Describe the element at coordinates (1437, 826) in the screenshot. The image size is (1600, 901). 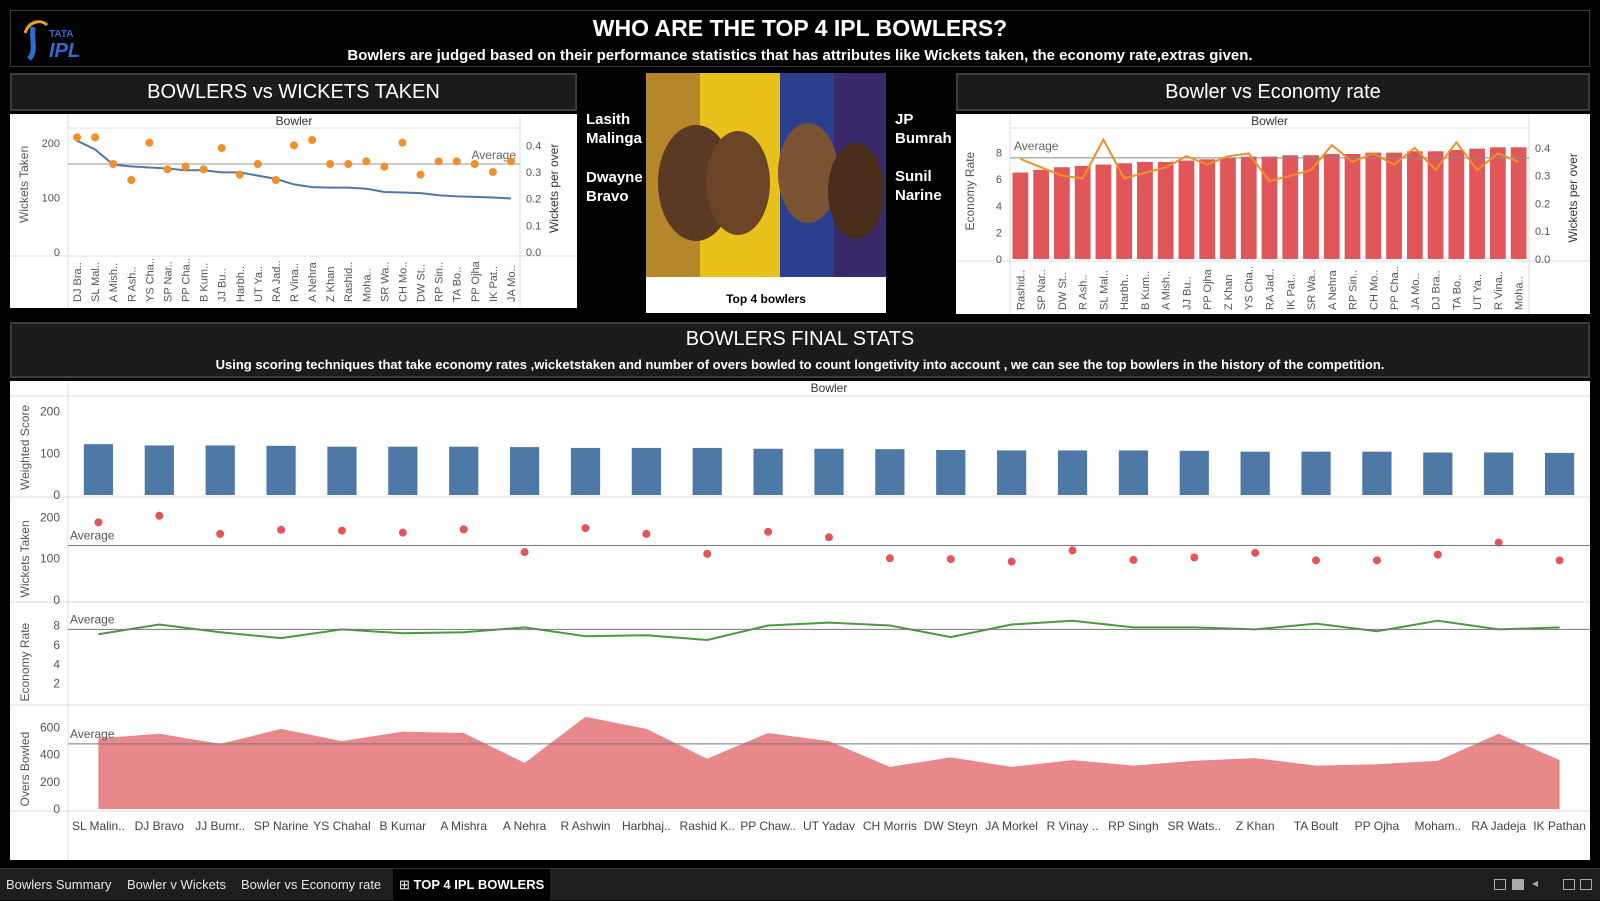
I see `x-tick-label: Moham..` at that location.